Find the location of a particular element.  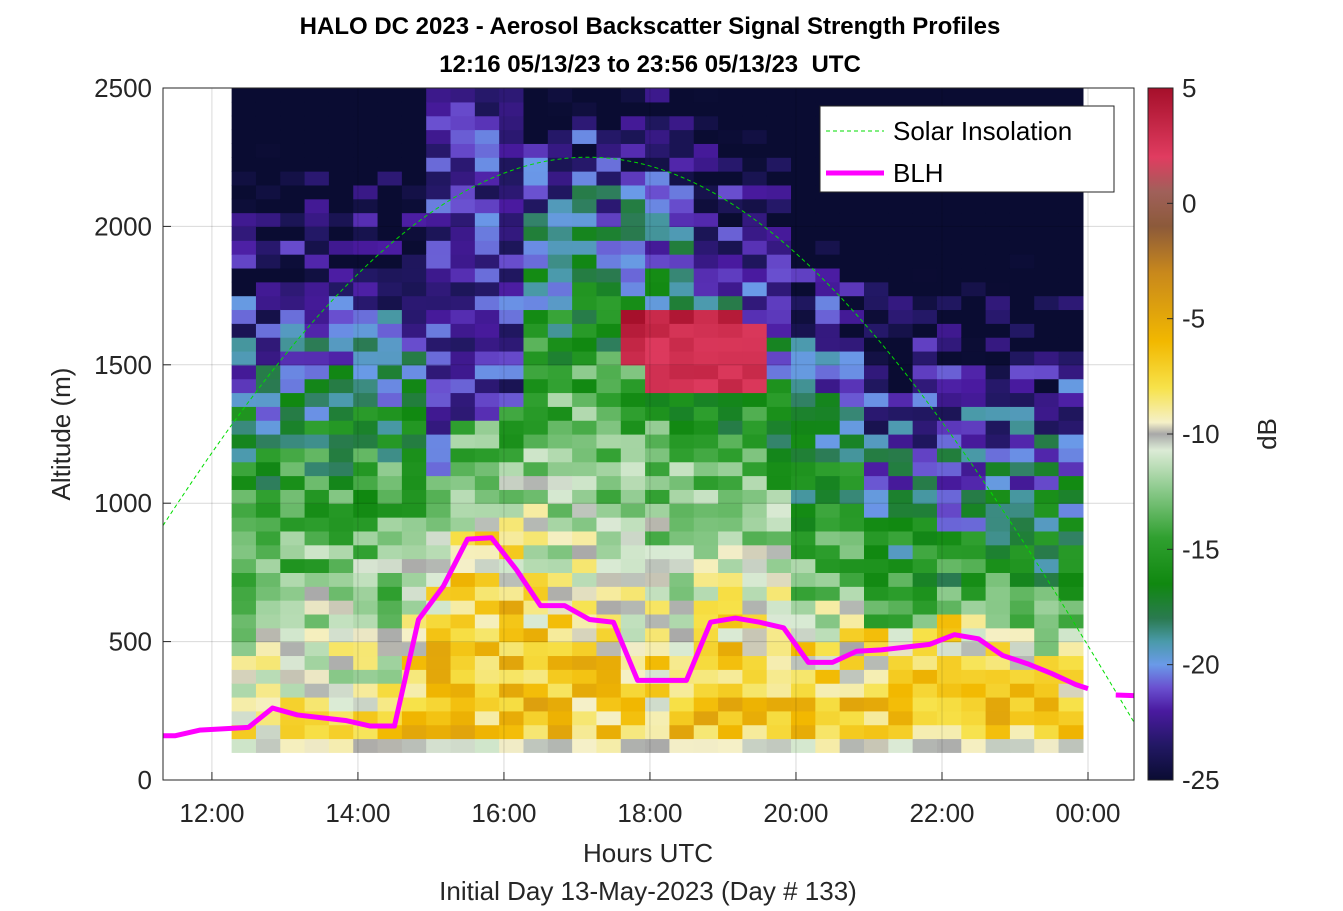

x-tick-label: 18:00 is located at coordinates (649, 813).